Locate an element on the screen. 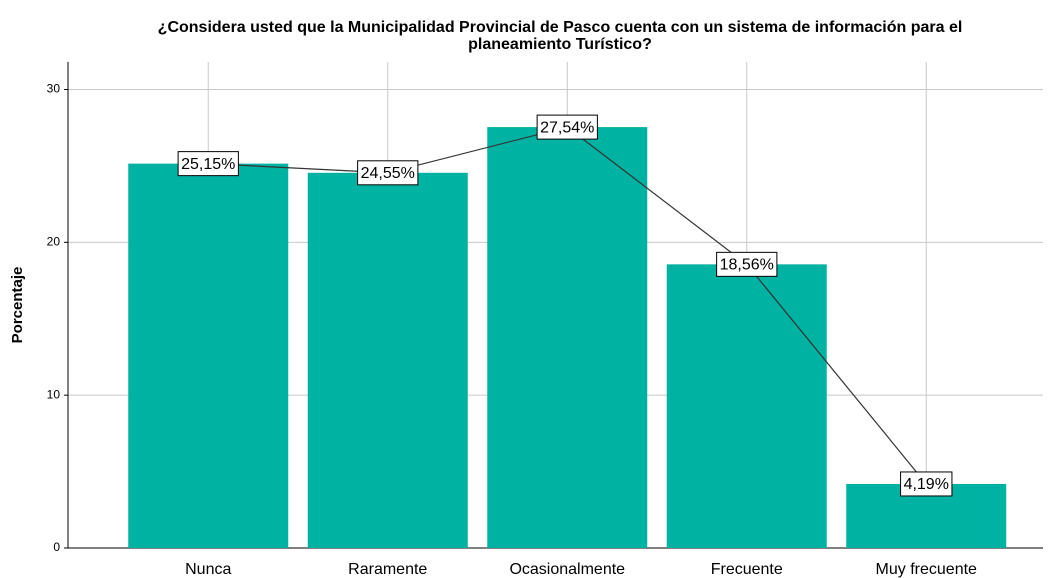 The width and height of the screenshot is (1052, 578). x-tick-label: Frecuente is located at coordinates (747, 569).